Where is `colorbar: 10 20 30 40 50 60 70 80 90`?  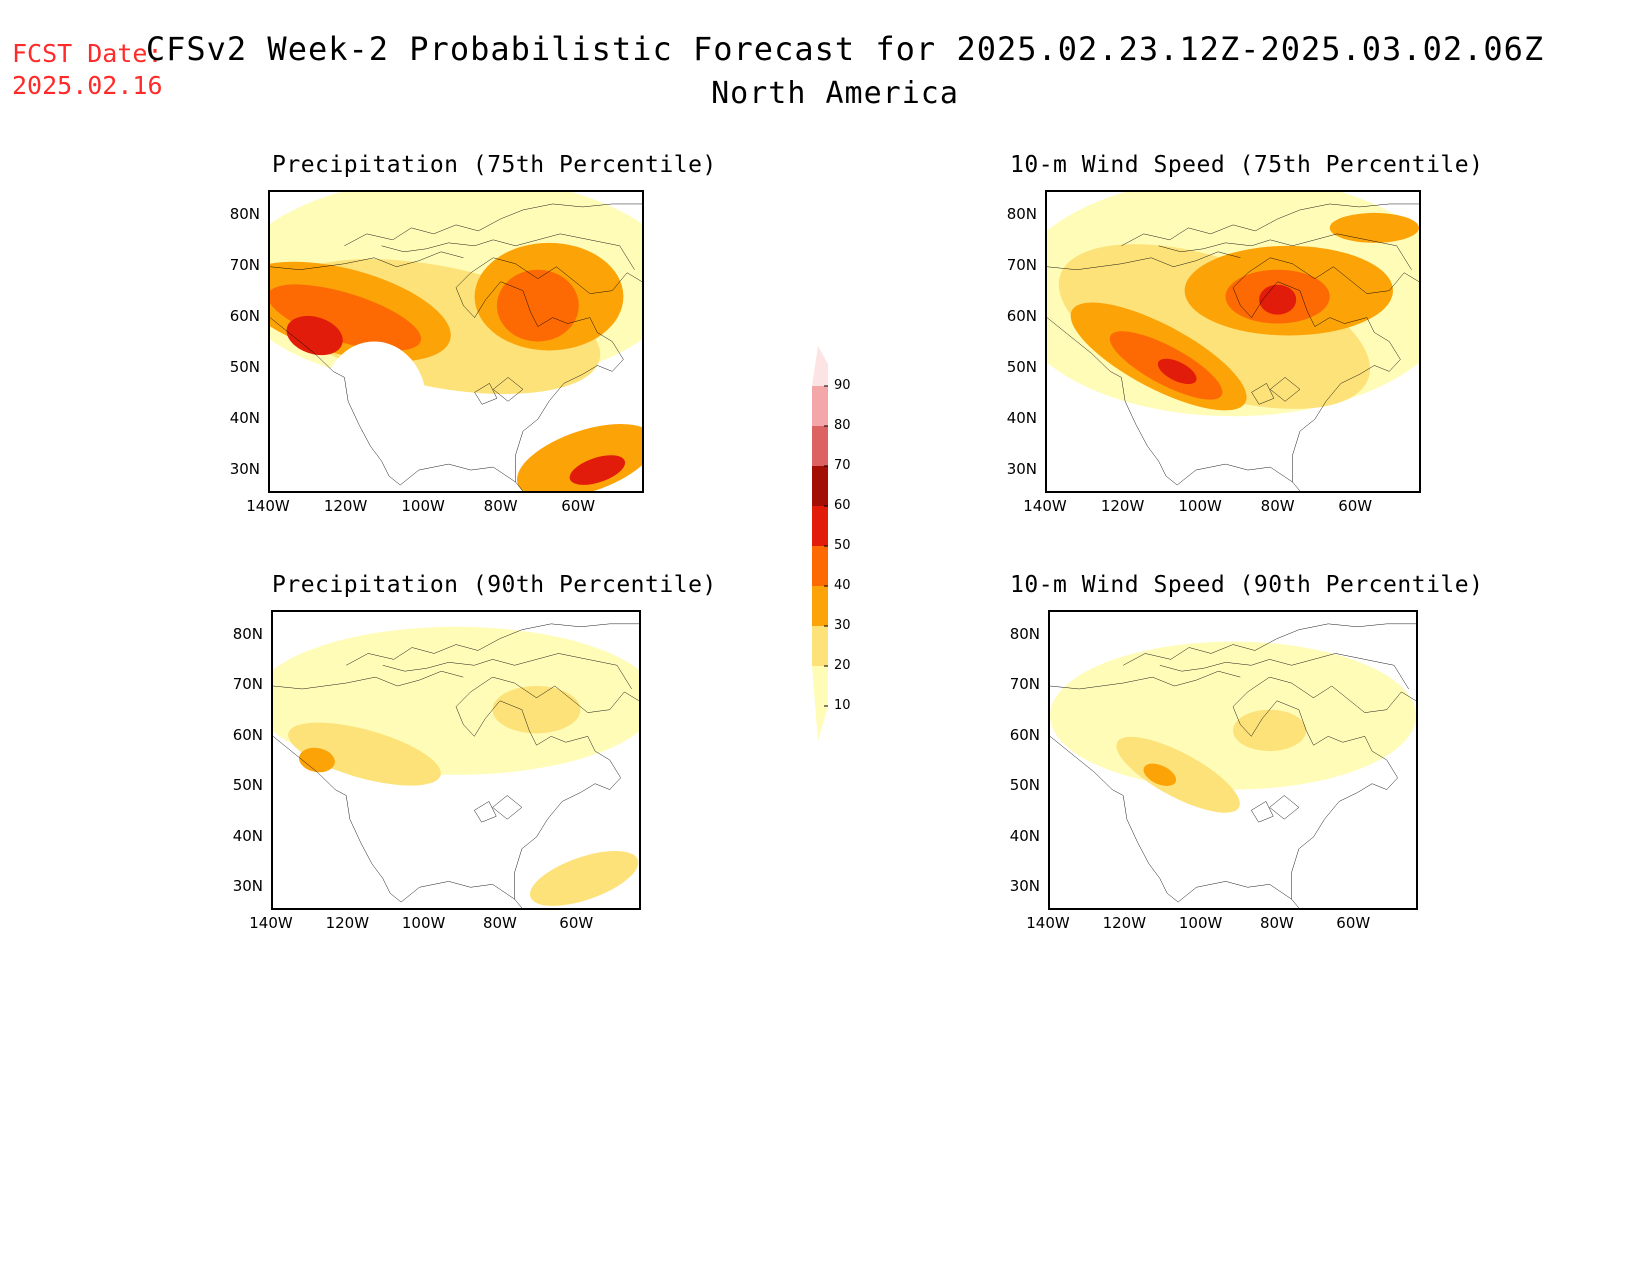 colorbar: 10 20 30 40 50 60 70 80 90 is located at coordinates (857, 541).